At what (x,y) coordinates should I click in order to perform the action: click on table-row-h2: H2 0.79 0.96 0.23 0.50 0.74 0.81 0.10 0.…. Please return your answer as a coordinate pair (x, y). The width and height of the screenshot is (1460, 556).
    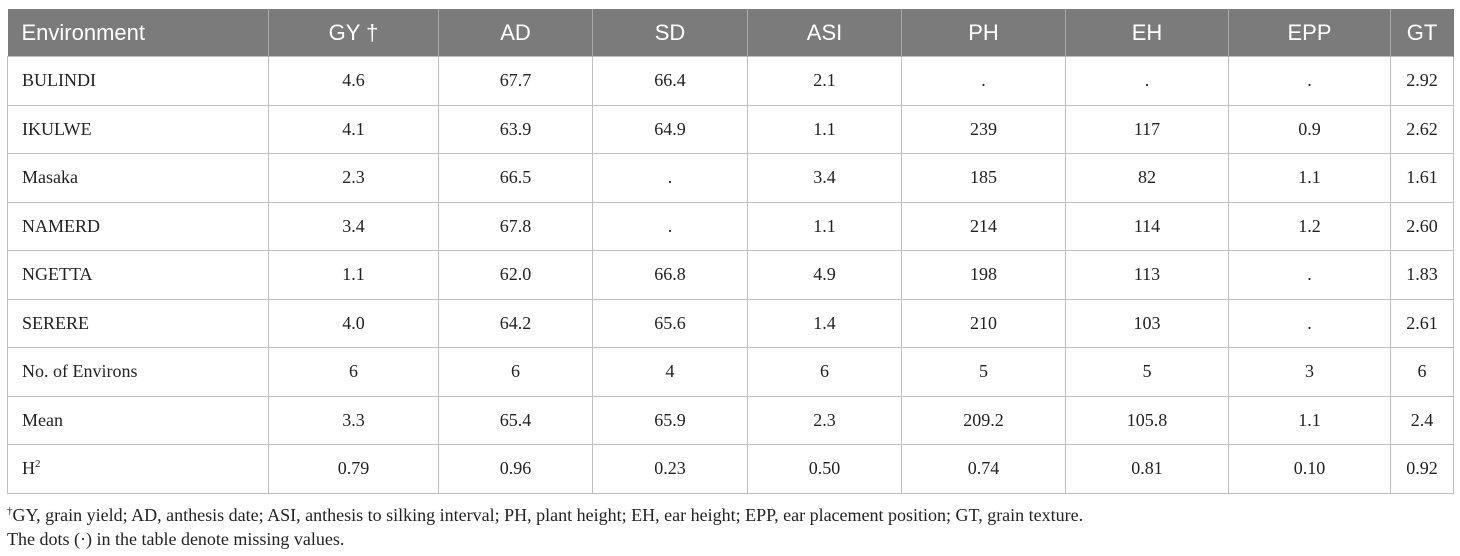
    Looking at the image, I should click on (730, 469).